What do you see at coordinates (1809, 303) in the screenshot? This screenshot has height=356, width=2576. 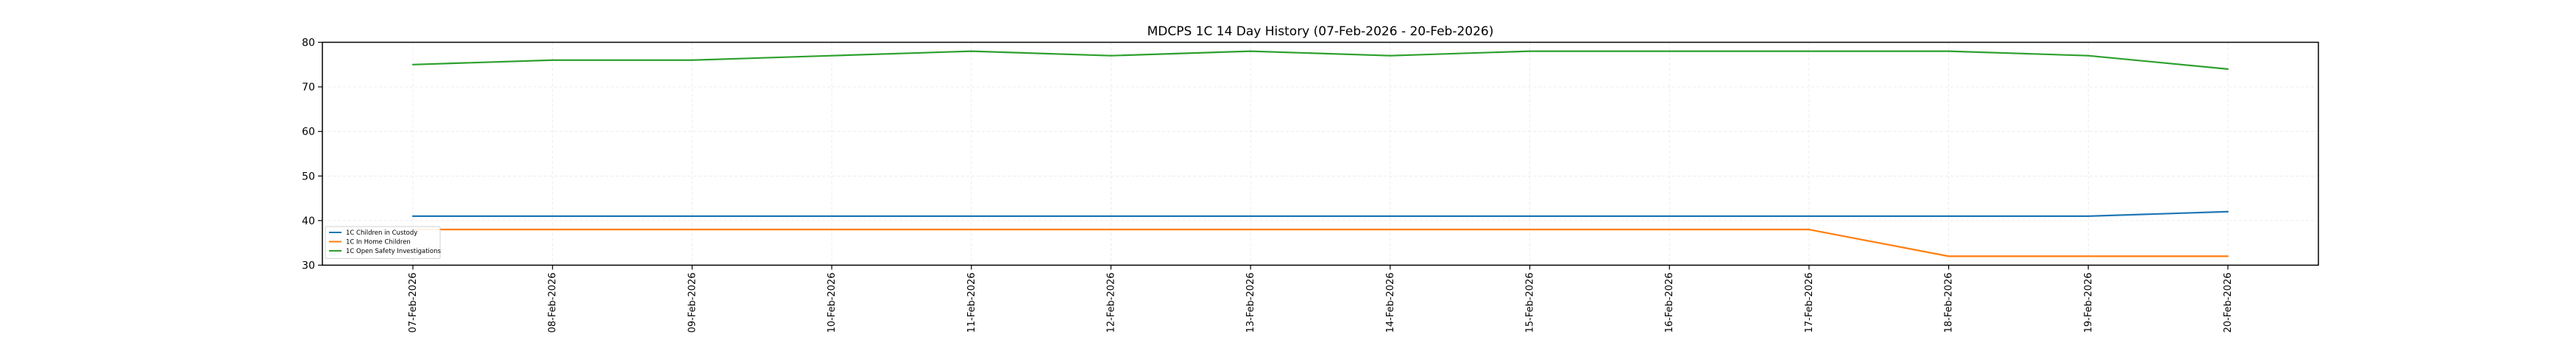 I see `x-tick-label: 17-Feb-2026` at bounding box center [1809, 303].